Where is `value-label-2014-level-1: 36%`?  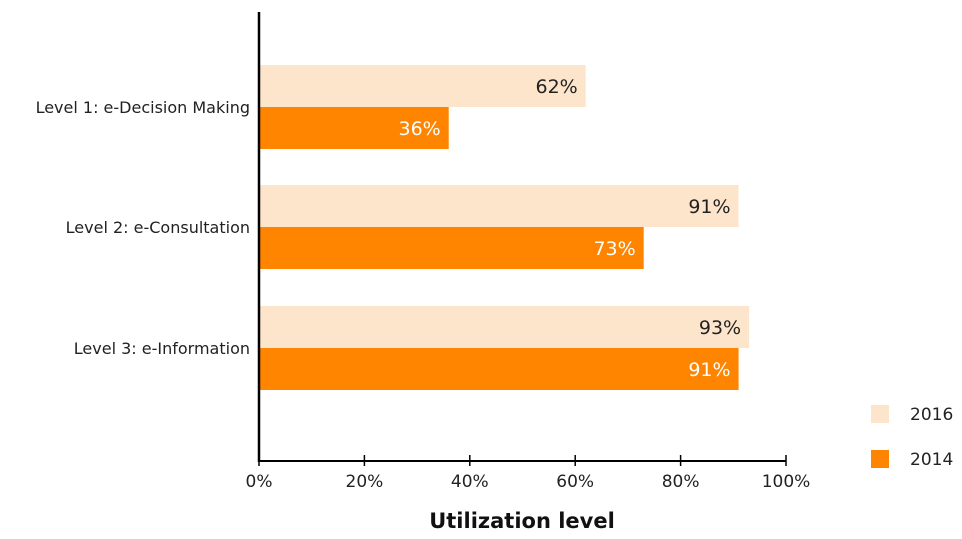
value-label-2014-level-1: 36% is located at coordinates (419, 129).